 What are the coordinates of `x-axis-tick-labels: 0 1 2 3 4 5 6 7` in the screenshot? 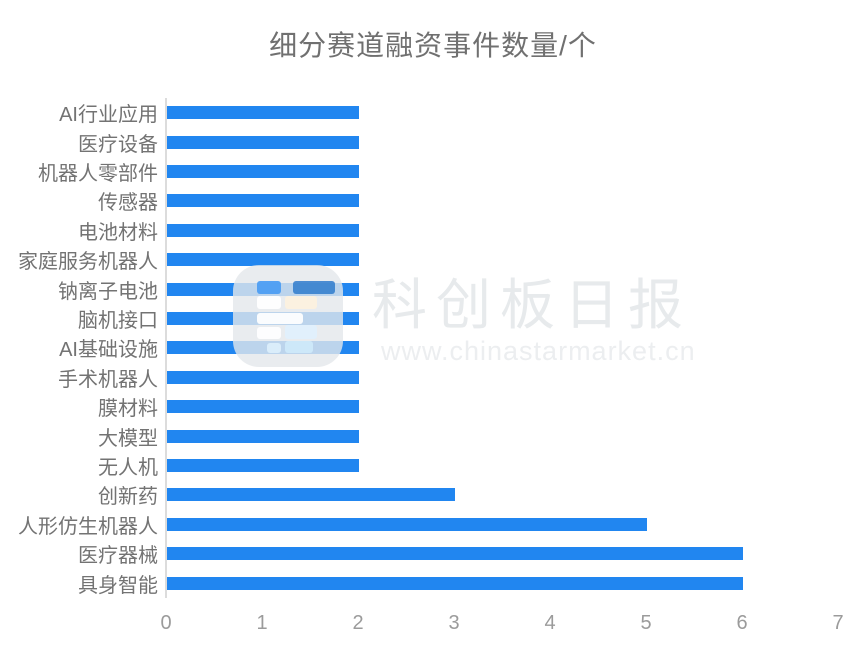 It's located at (501, 625).